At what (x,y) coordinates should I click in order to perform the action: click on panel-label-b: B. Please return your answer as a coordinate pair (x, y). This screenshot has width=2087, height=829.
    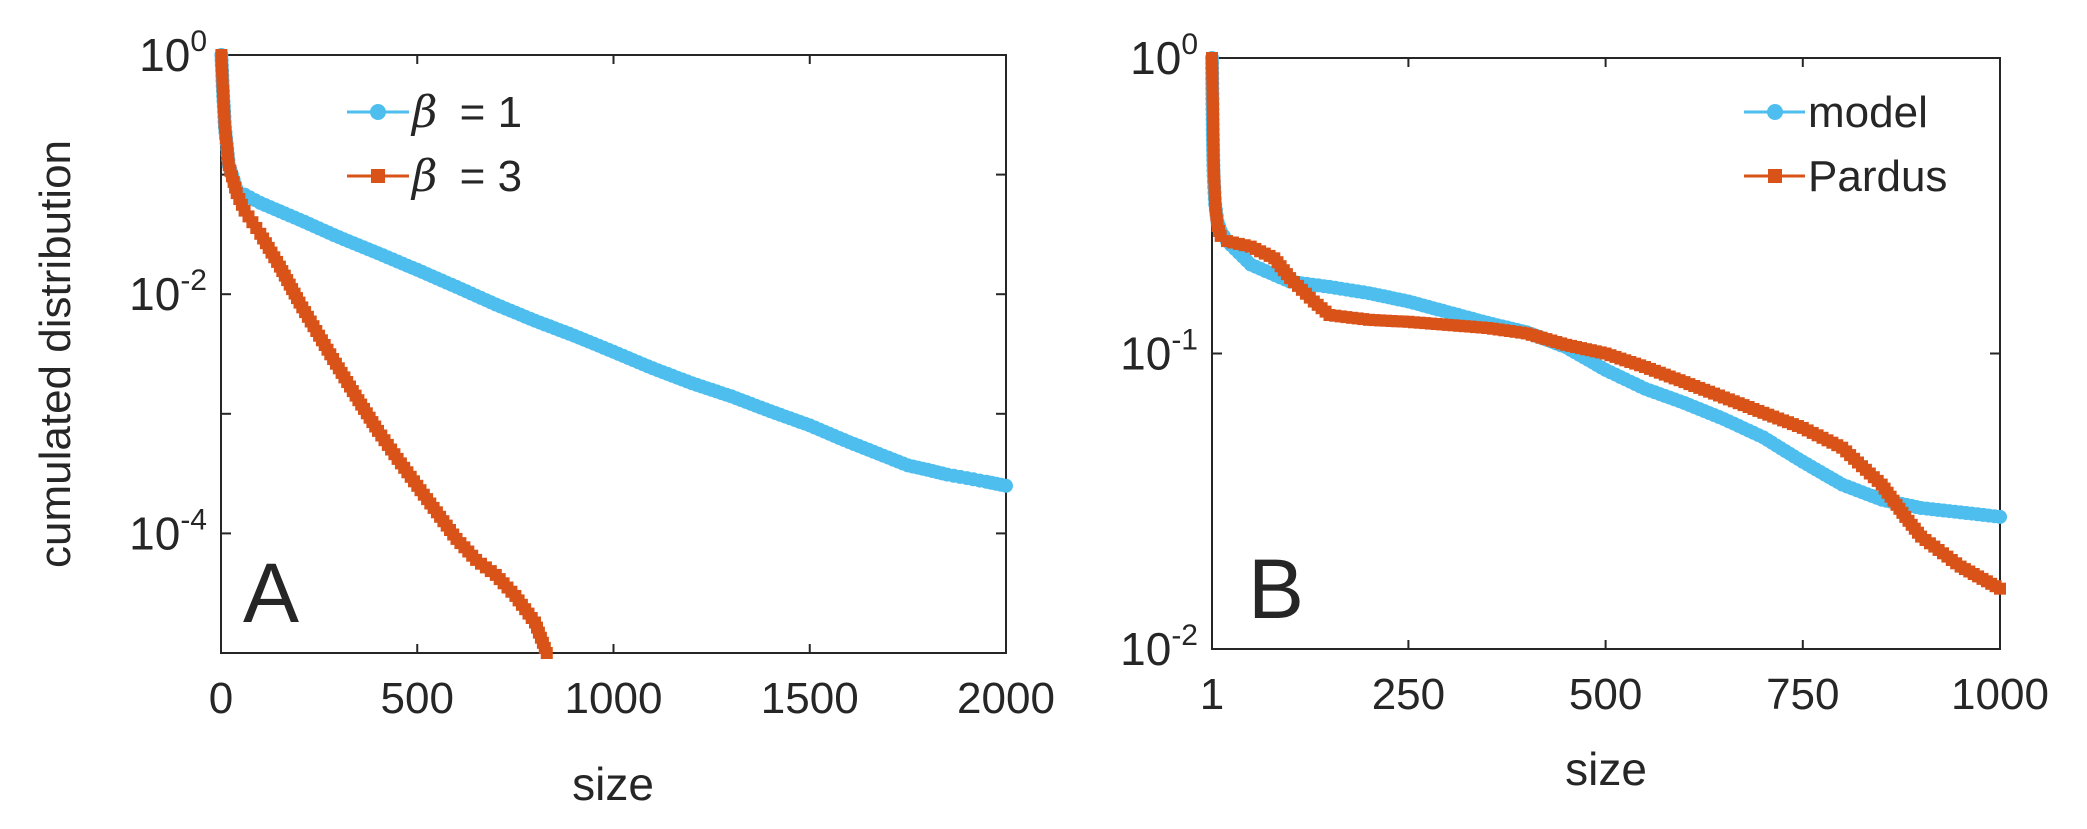
    Looking at the image, I should click on (1276, 589).